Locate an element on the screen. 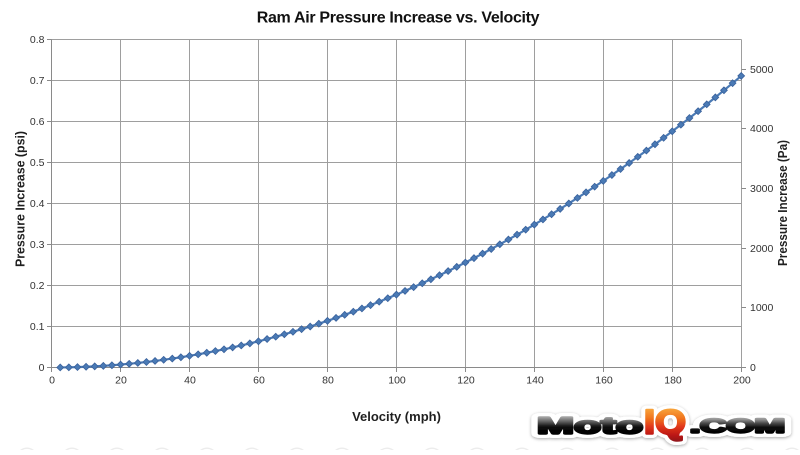  svg-text: 0.1 is located at coordinates (37, 327).